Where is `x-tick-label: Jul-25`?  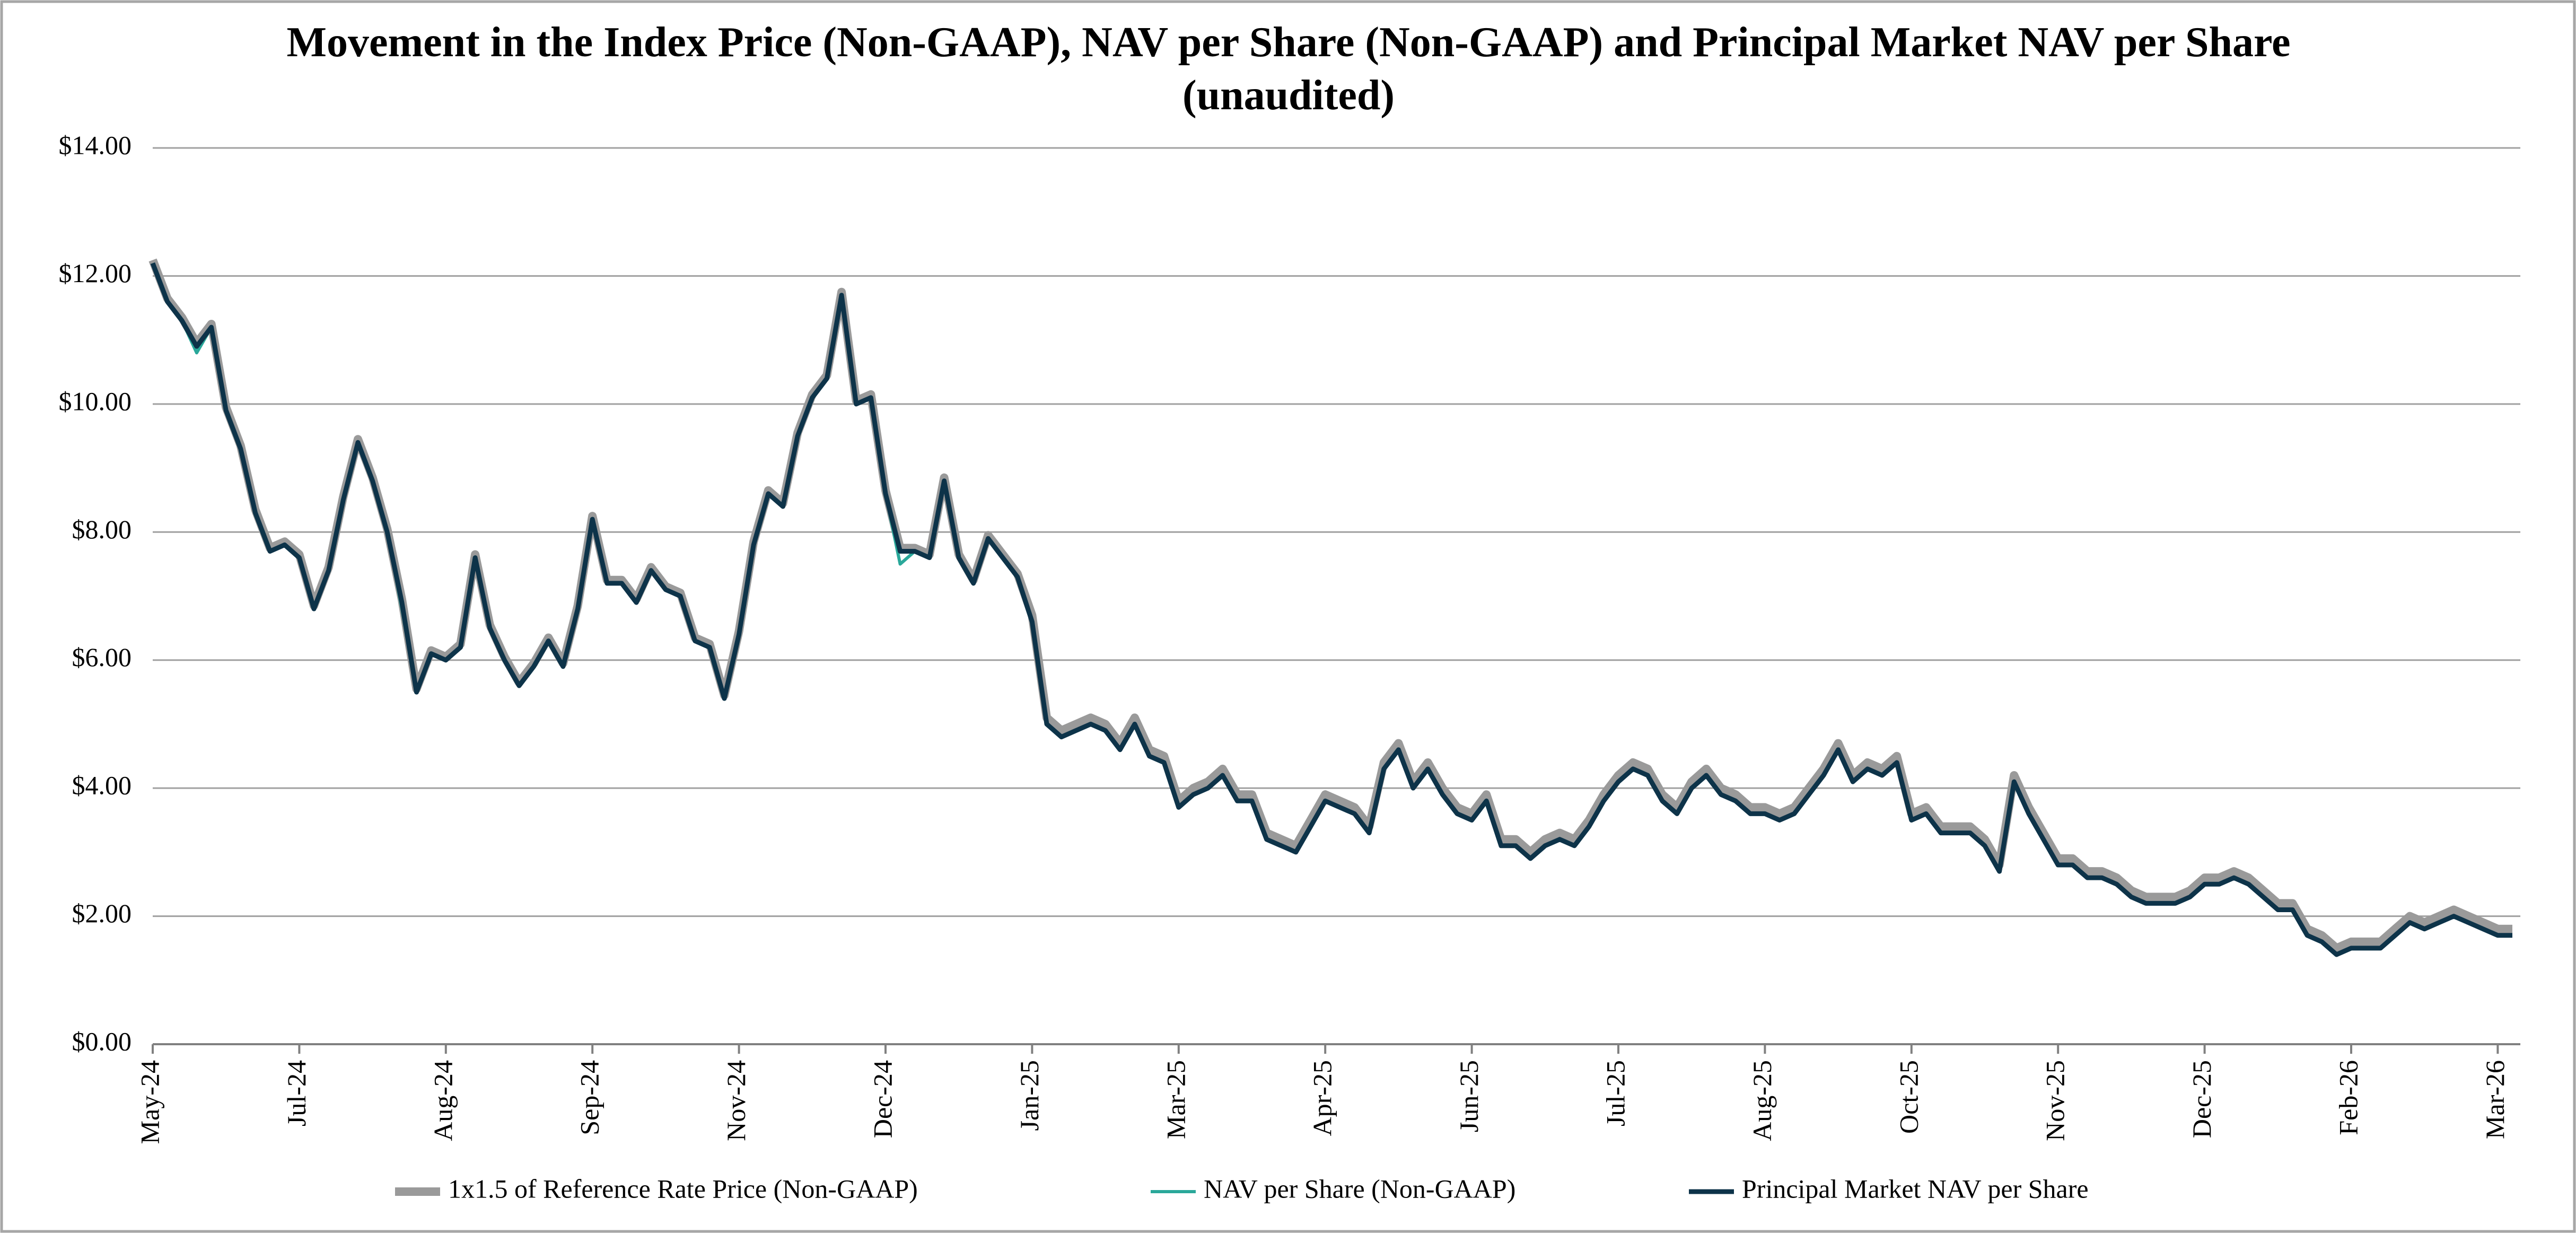 x-tick-label: Jul-25 is located at coordinates (1615, 1093).